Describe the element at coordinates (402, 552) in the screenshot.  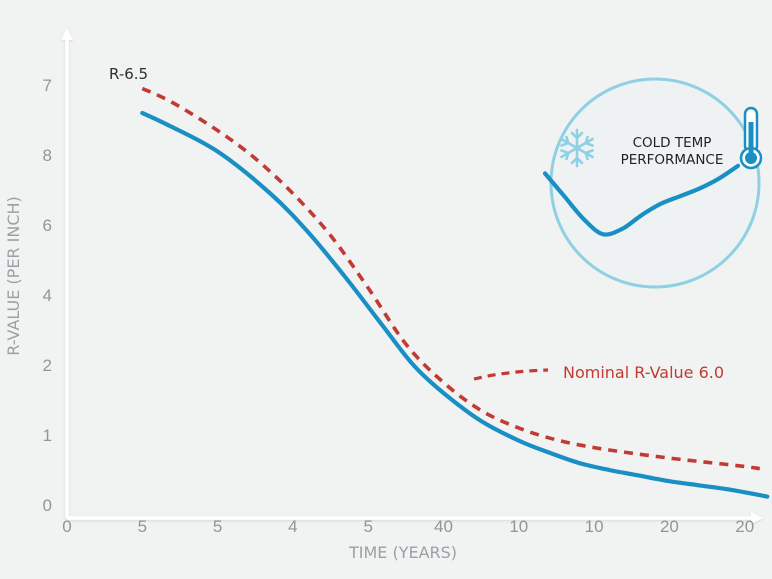
I see `x-axis-title: TIME (YEARS)` at that location.